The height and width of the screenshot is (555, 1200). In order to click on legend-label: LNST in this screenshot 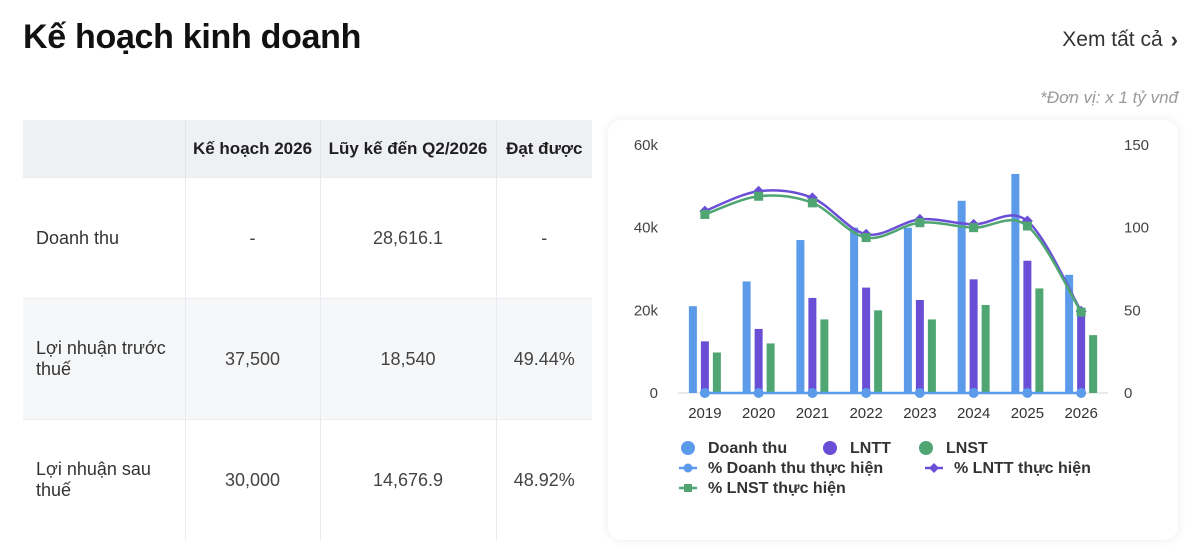, I will do `click(967, 448)`.